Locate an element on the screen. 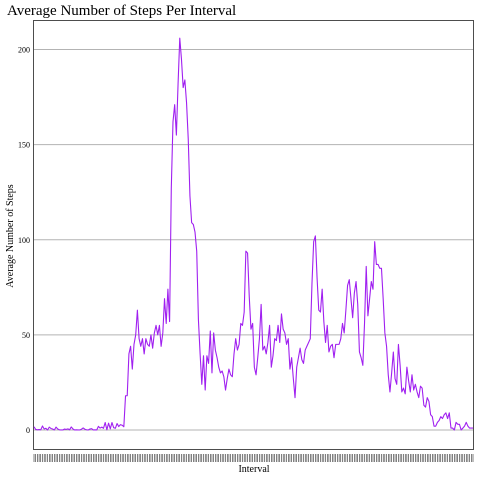  y-tick-label: 150 is located at coordinates (24, 145).